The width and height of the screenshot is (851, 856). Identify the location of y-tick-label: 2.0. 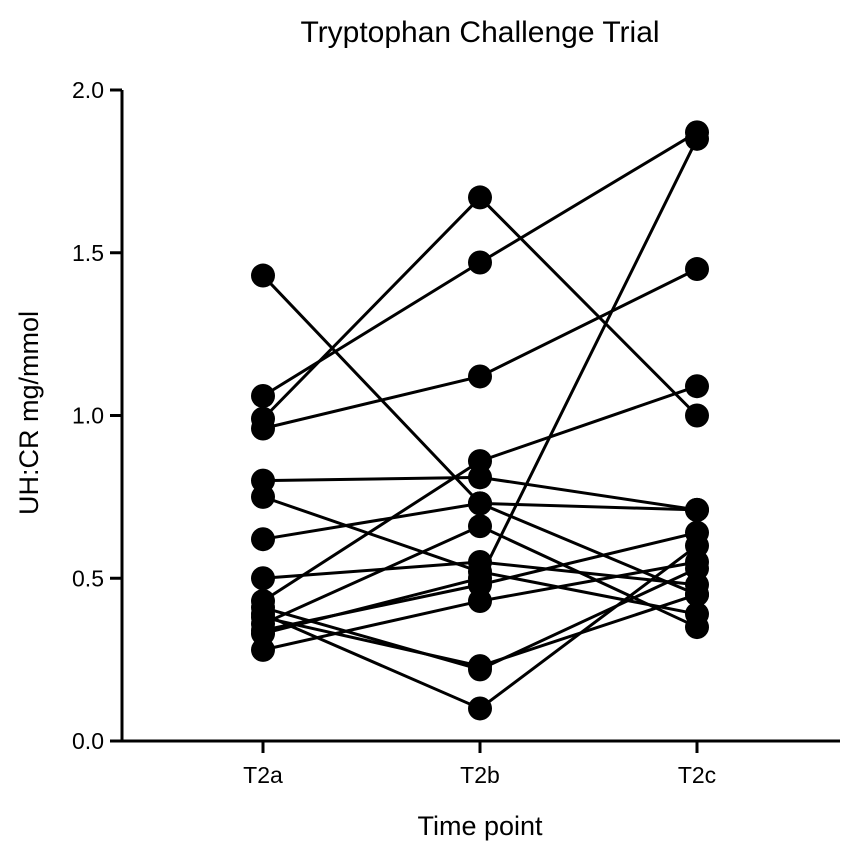
(88, 90).